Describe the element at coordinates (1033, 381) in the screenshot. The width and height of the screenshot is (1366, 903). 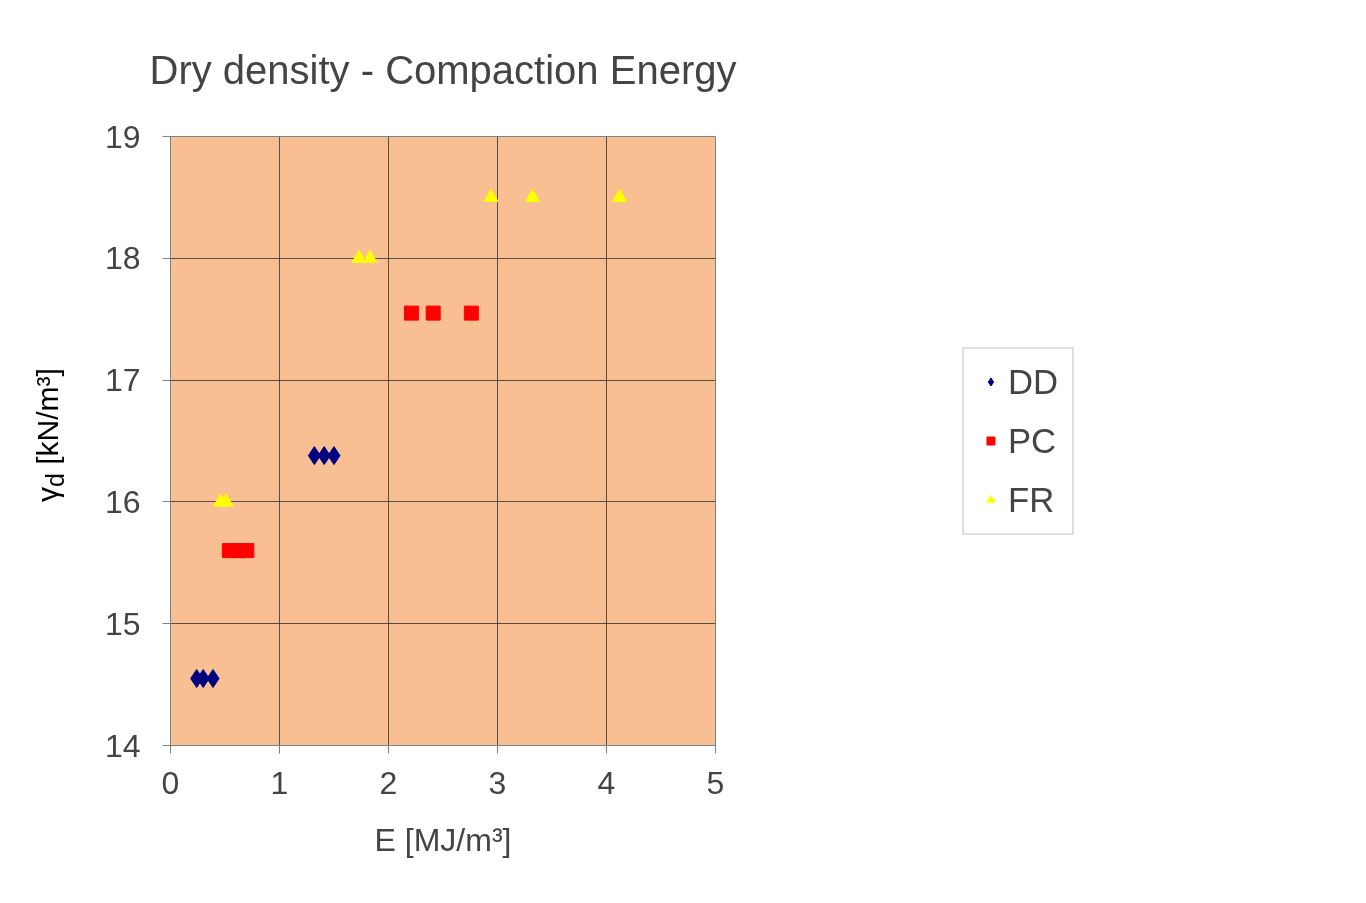
I see `legend-label: DD` at that location.